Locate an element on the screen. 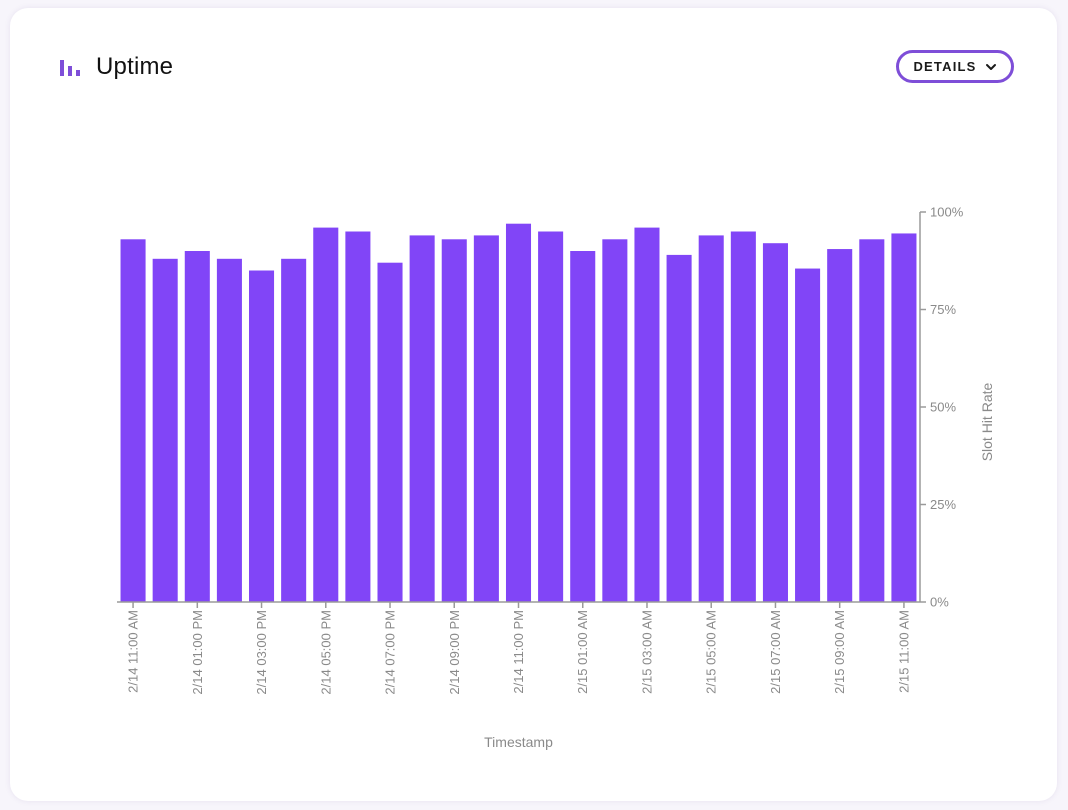  x-tick-label-11: 2/15 09:00 AM is located at coordinates (839, 652).